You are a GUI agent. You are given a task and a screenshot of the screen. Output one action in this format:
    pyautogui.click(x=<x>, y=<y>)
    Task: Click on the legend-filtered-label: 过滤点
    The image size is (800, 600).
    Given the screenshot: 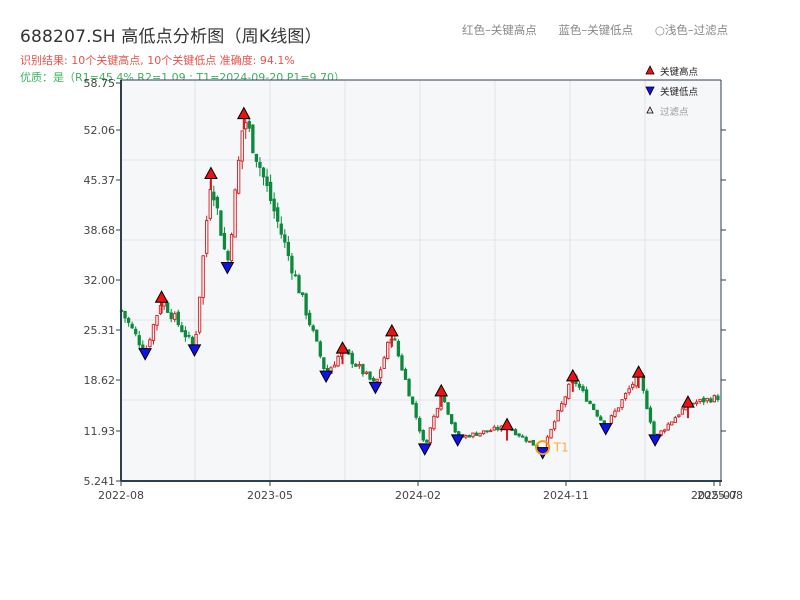 What is the action you would take?
    pyautogui.click(x=674, y=112)
    